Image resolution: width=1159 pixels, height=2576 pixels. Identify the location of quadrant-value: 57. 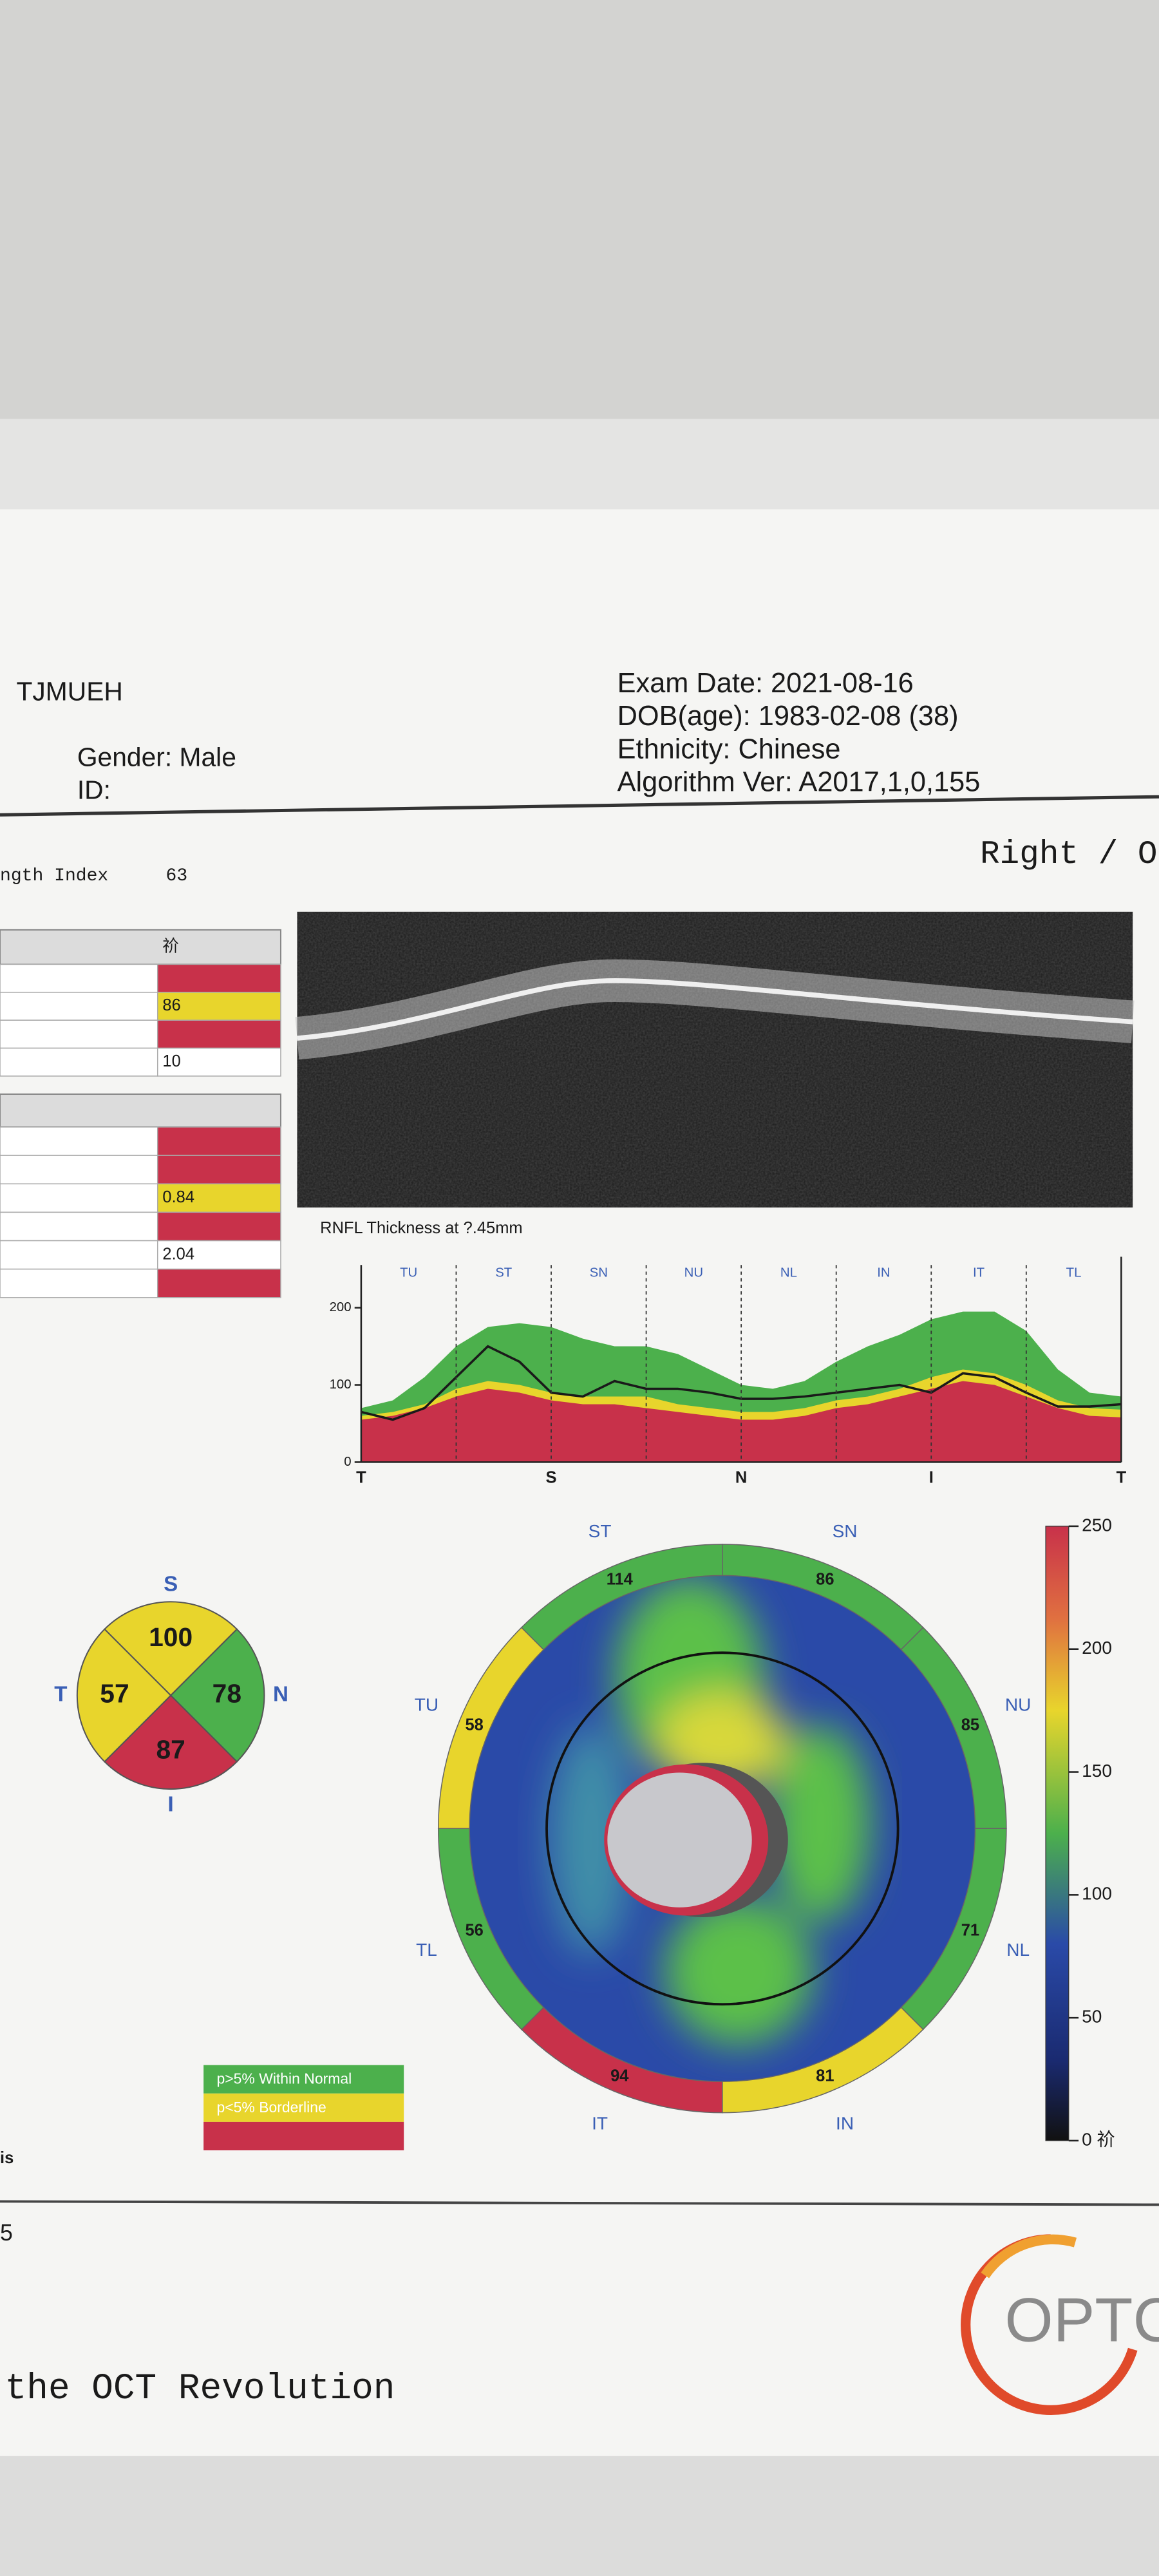
(114, 1693).